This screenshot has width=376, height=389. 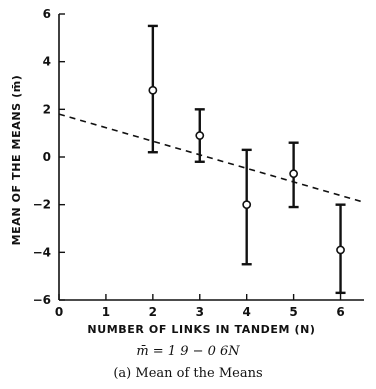 I want to click on x-tick-label: 6, so click(x=340, y=312).